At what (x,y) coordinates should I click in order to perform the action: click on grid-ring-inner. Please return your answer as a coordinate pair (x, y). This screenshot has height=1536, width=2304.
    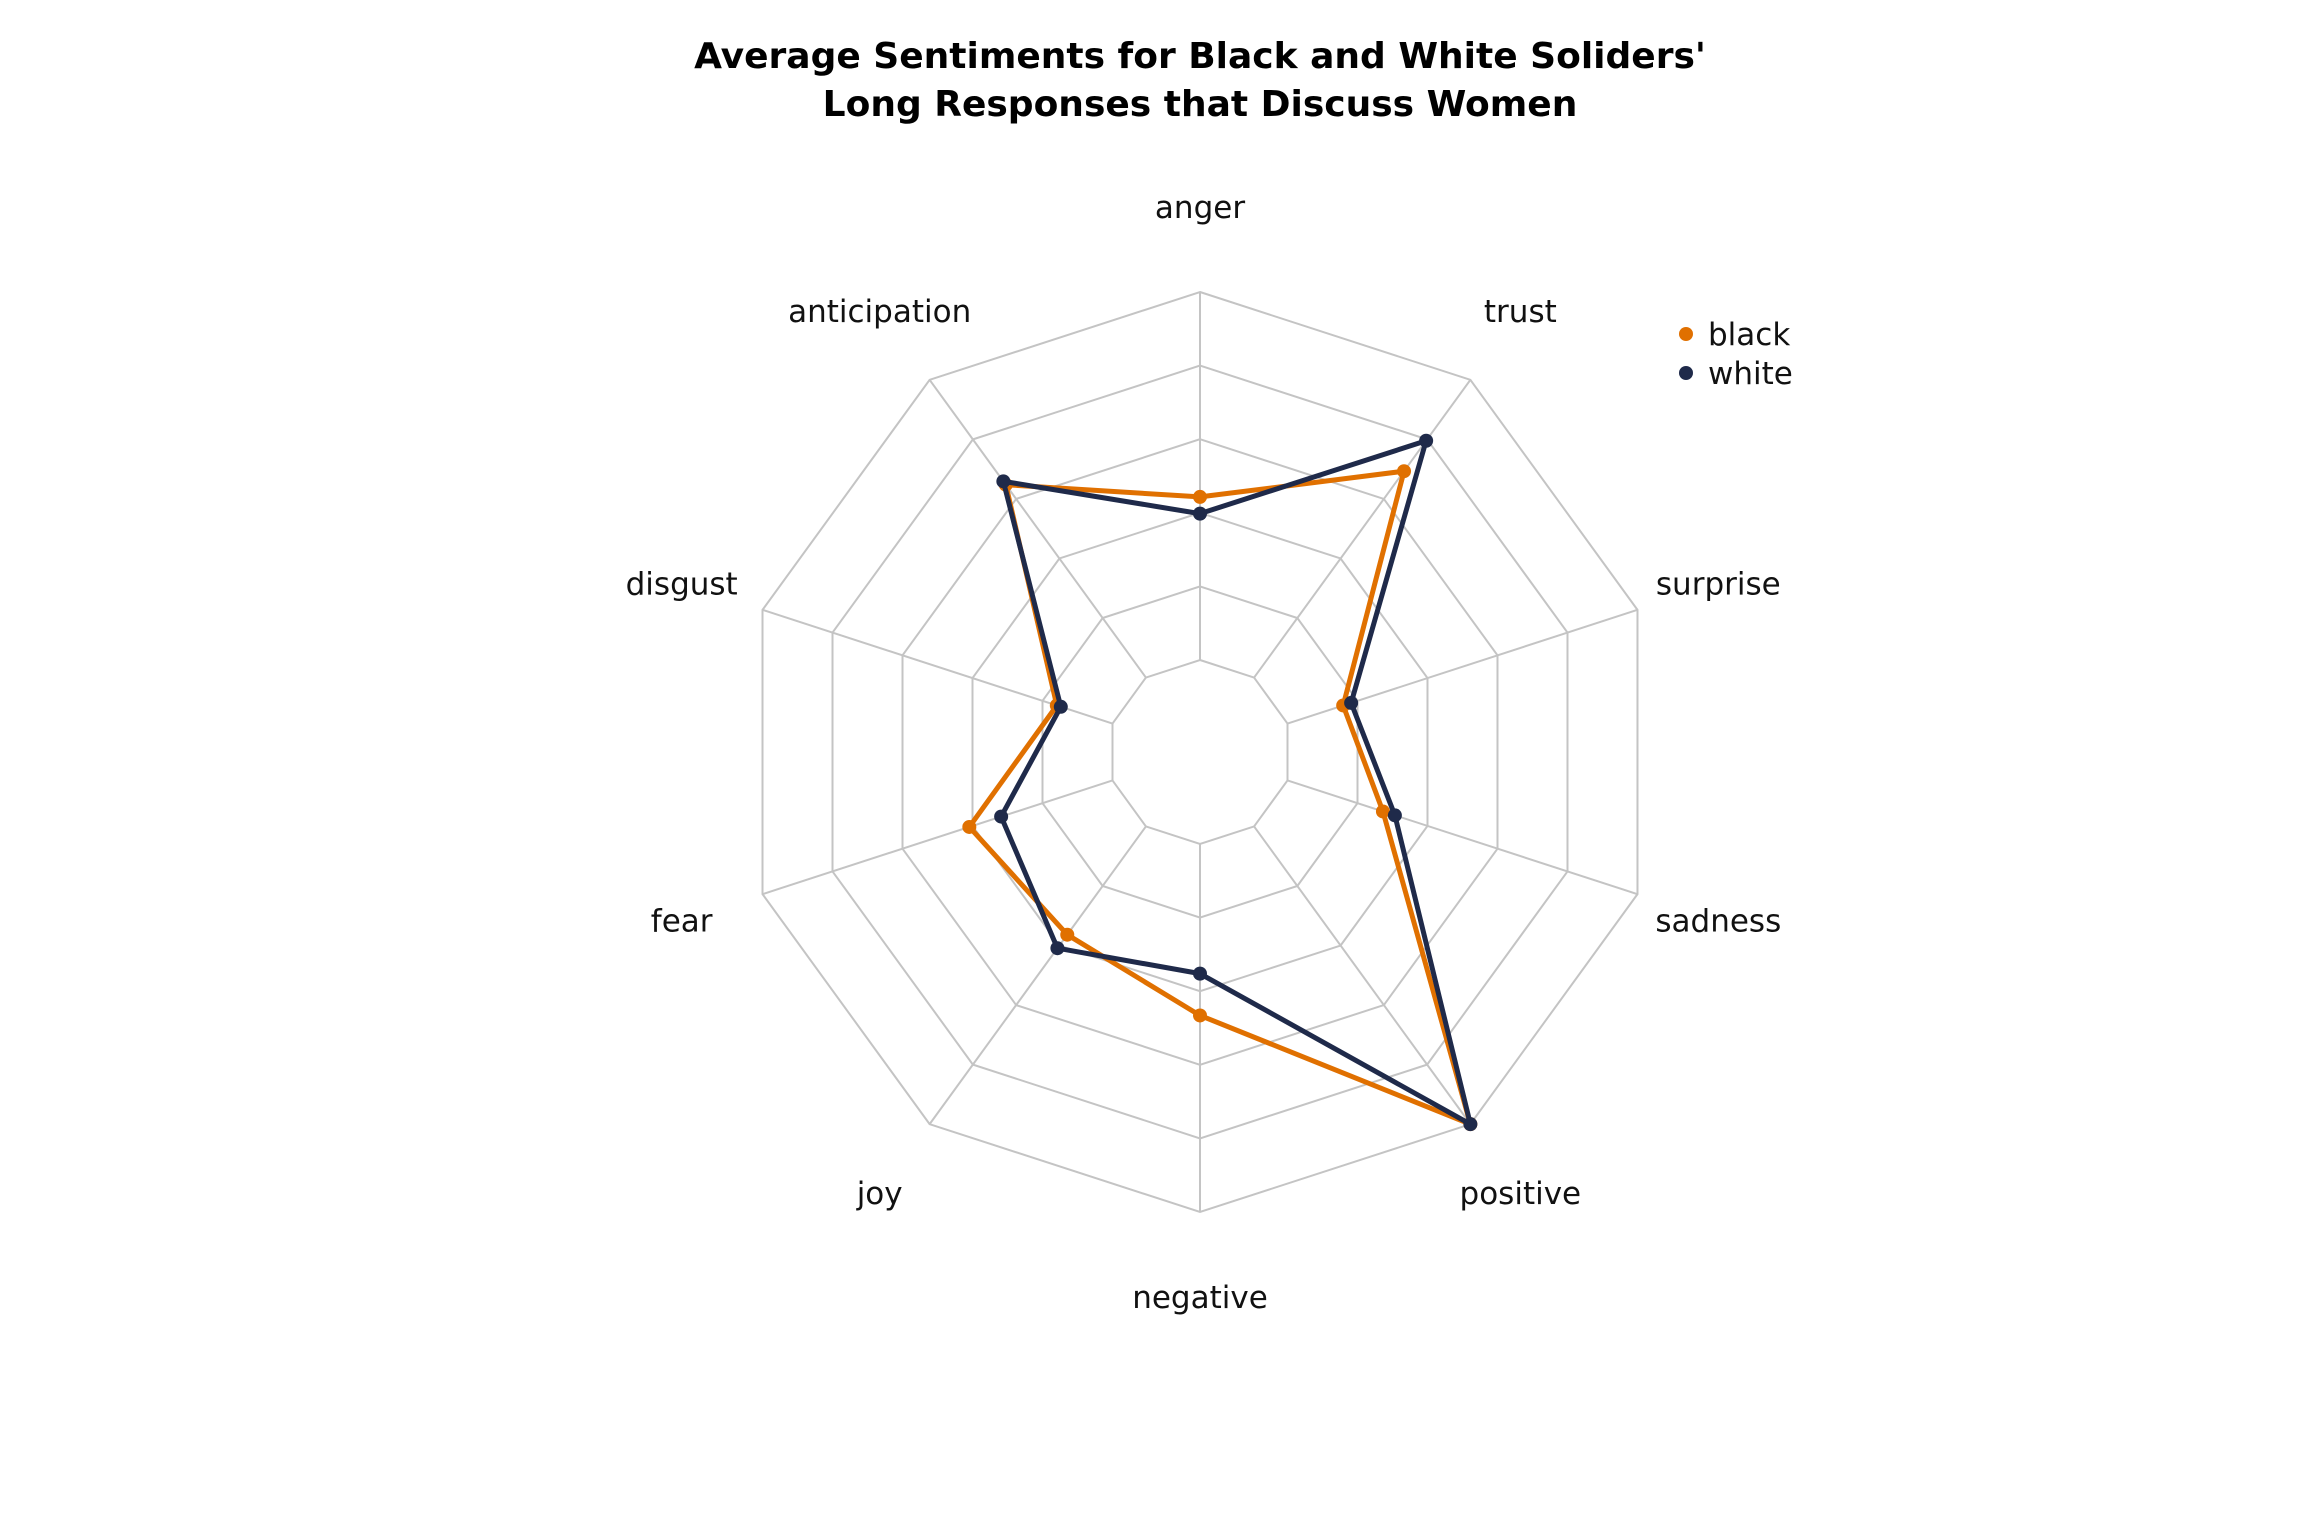
    Looking at the image, I should click on (1200, 752).